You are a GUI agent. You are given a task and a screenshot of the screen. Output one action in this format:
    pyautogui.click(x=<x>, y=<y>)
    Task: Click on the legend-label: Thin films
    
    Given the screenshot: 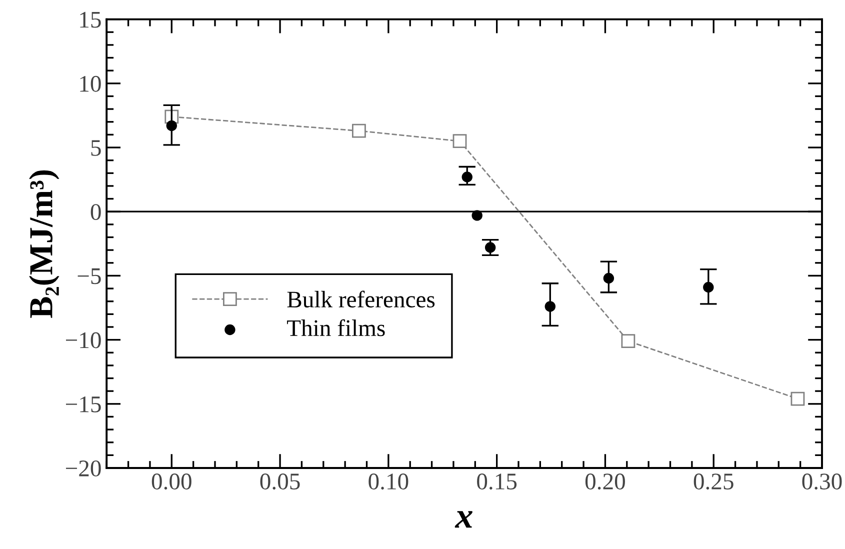 What is the action you would take?
    pyautogui.click(x=336, y=327)
    